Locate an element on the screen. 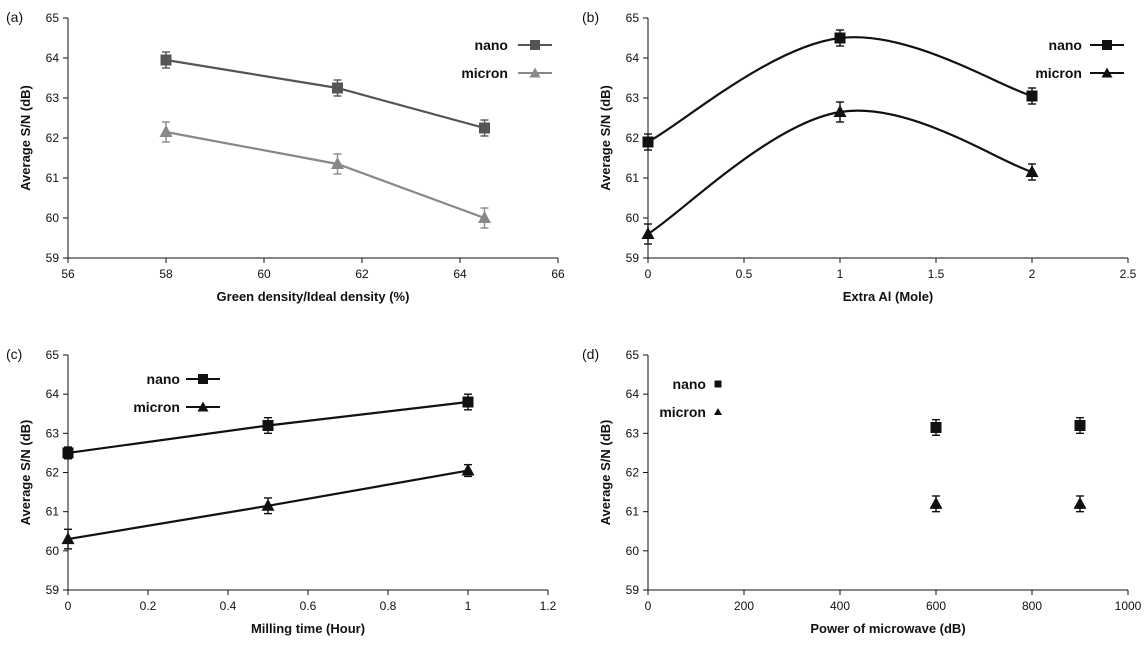 The image size is (1144, 655). x-tick-label: 0.5 is located at coordinates (744, 274).